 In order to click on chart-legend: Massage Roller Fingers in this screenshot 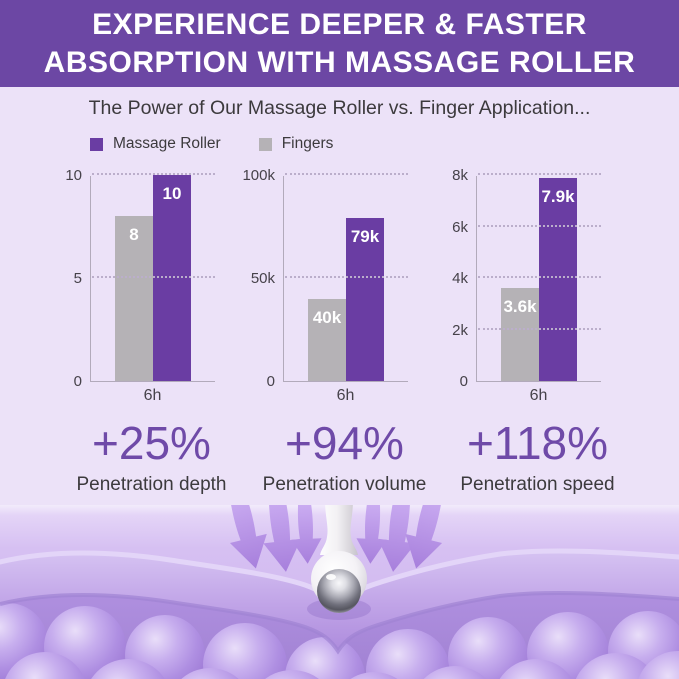, I will do `click(339, 144)`.